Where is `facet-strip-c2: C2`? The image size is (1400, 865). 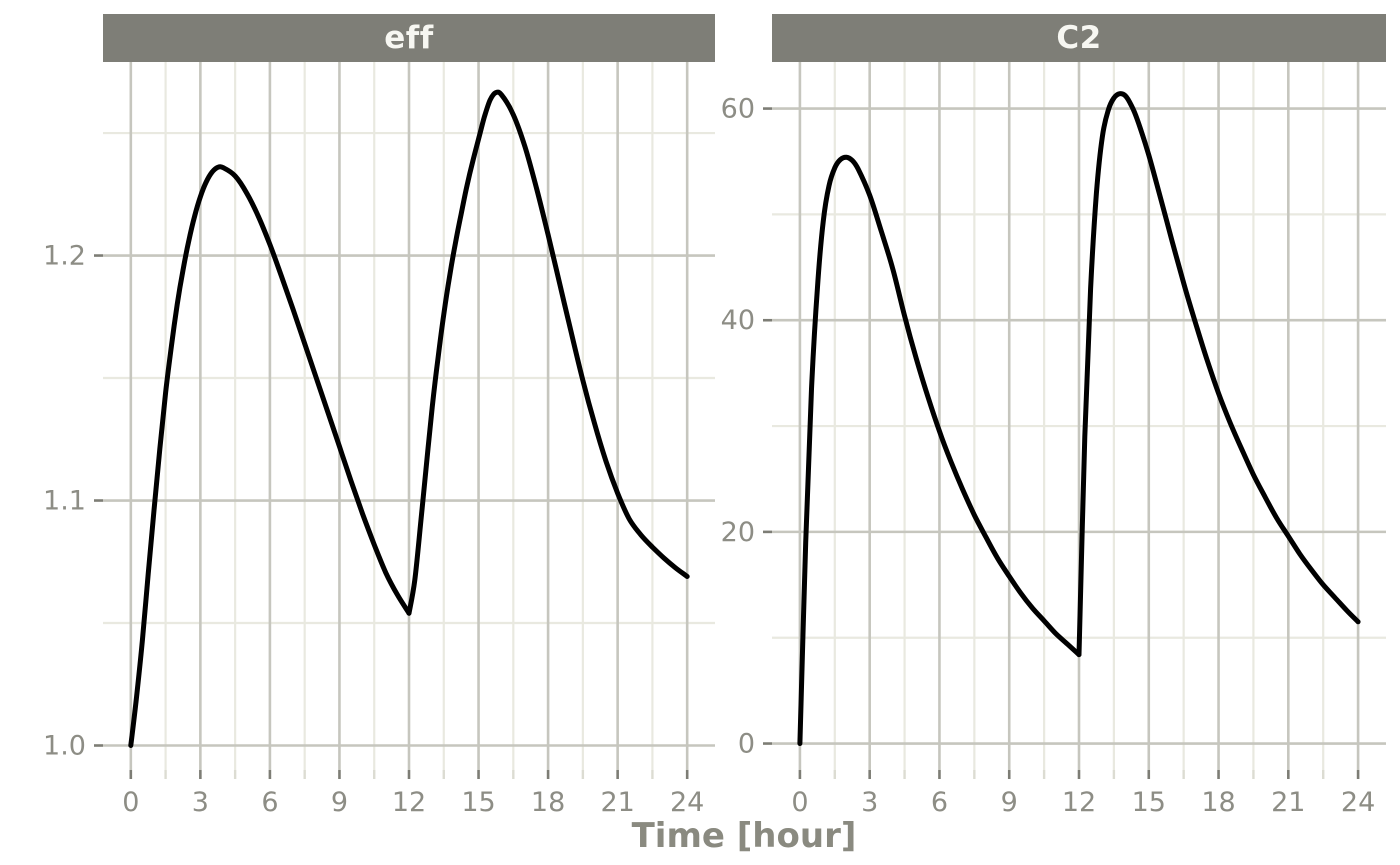 facet-strip-c2: C2 is located at coordinates (1079, 38).